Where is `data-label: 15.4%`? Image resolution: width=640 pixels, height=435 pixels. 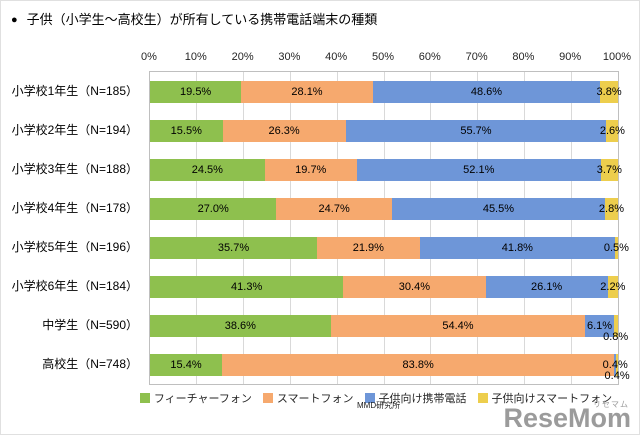
data-label: 15.4% is located at coordinates (186, 364).